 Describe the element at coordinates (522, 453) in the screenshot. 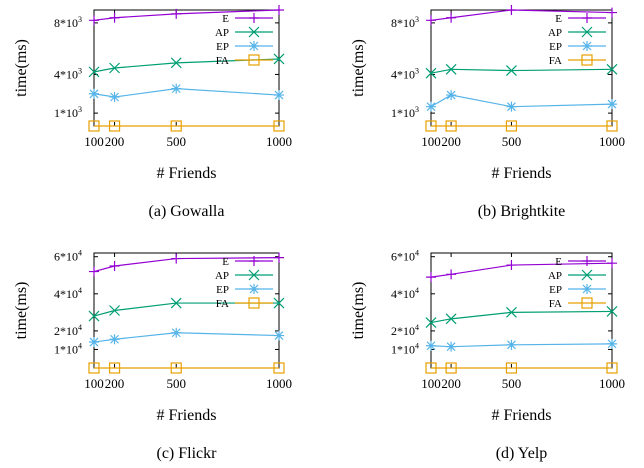

I see `subfigure-caption: (d) Yelp` at that location.